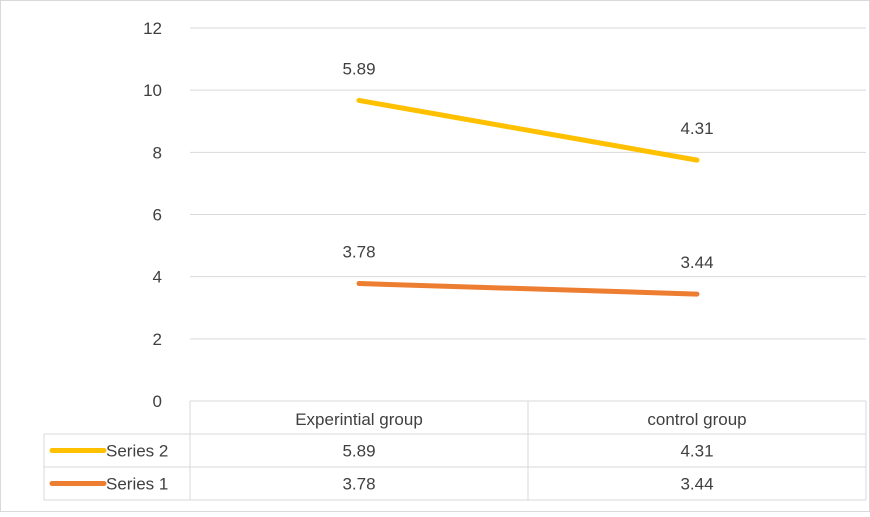 Image resolution: width=870 pixels, height=517 pixels. I want to click on table-cell-value: 3.78, so click(358, 484).